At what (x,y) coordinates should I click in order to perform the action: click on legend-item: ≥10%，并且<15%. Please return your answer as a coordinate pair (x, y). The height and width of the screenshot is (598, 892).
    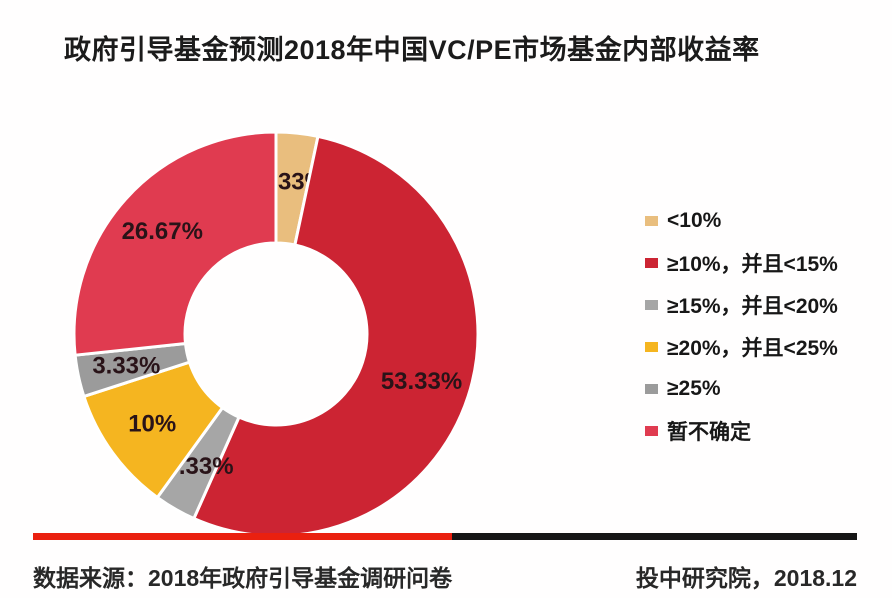
    Looking at the image, I should click on (741, 263).